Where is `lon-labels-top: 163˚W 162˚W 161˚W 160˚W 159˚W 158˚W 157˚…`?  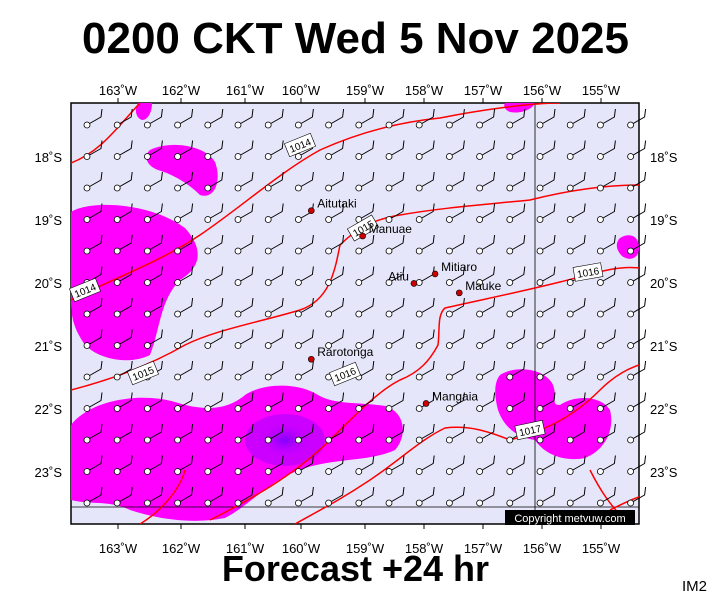
lon-labels-top: 163˚W 162˚W 161˚W 160˚W 159˚W 158˚W 157˚… is located at coordinates (360, 90).